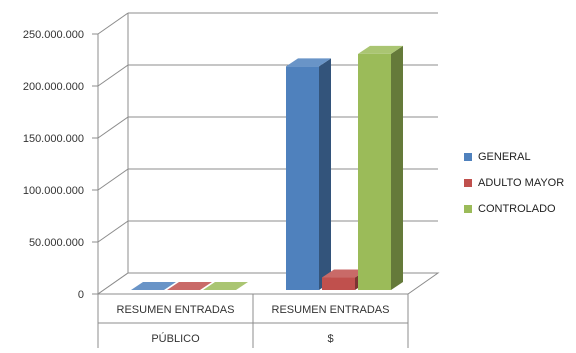 The height and width of the screenshot is (353, 576). What do you see at coordinates (175, 338) in the screenshot?
I see `category-label-line2: PÚBLICO` at bounding box center [175, 338].